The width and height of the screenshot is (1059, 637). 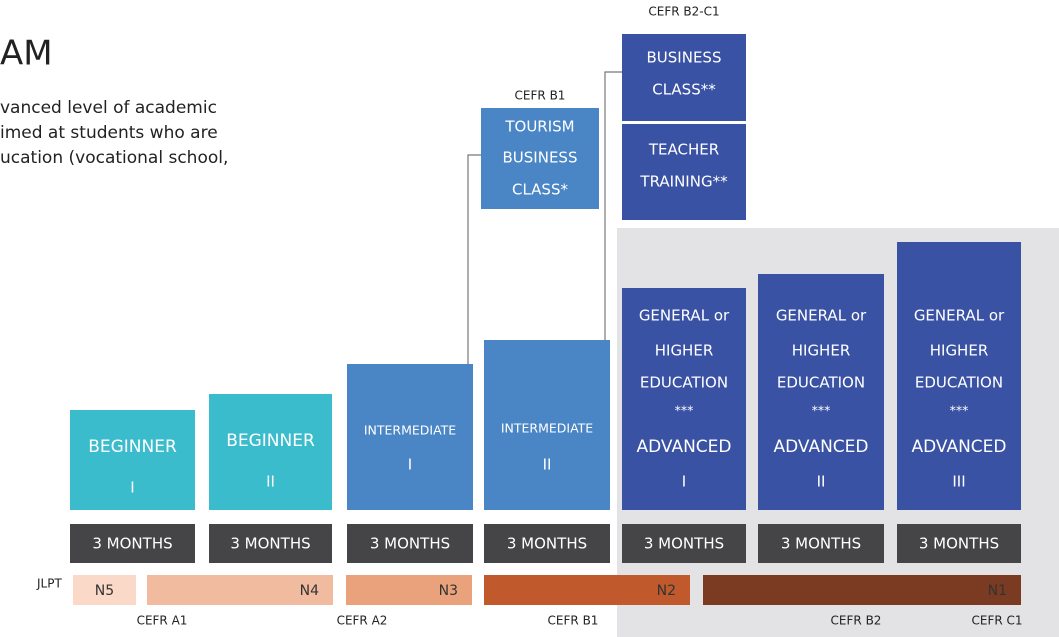 What do you see at coordinates (666, 591) in the screenshot?
I see `jlpt-level: N2` at bounding box center [666, 591].